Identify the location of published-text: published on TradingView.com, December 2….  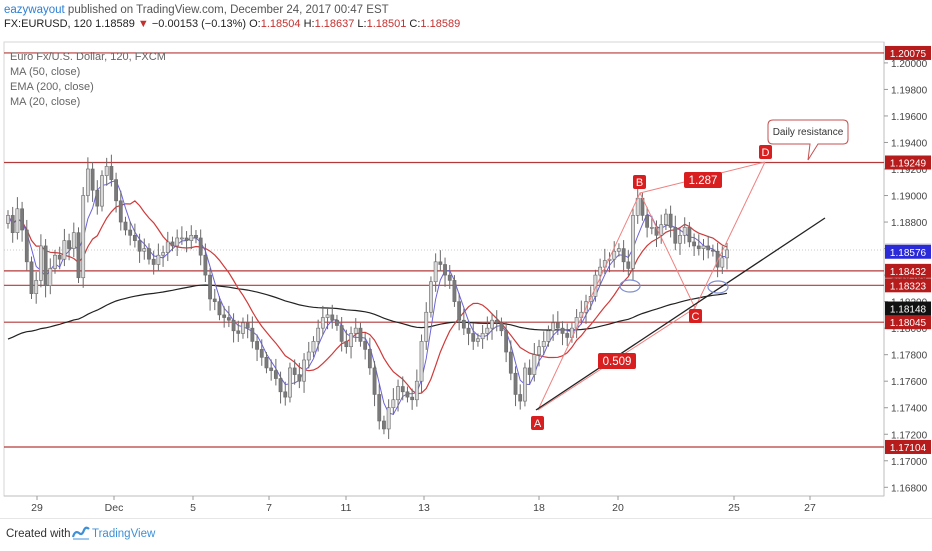
(226, 10).